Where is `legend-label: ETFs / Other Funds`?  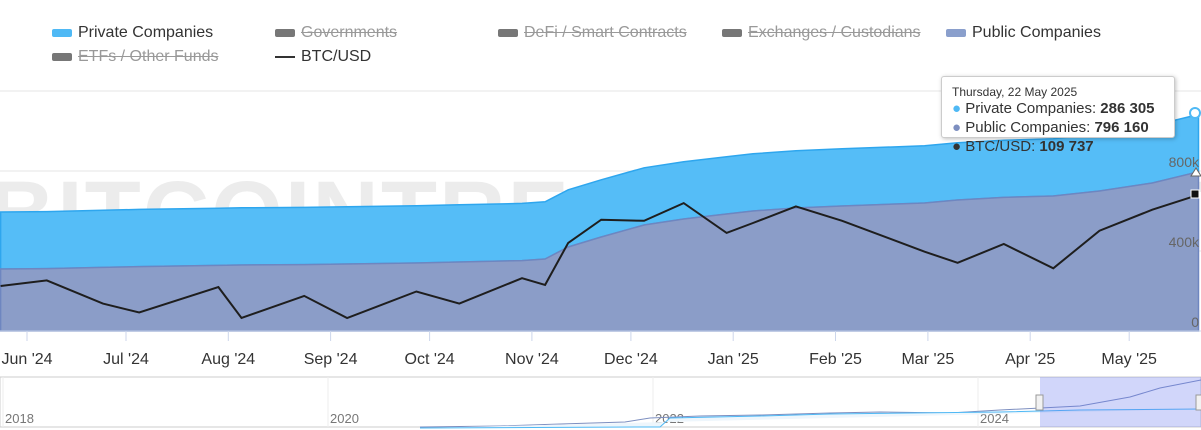
legend-label: ETFs / Other Funds is located at coordinates (148, 56).